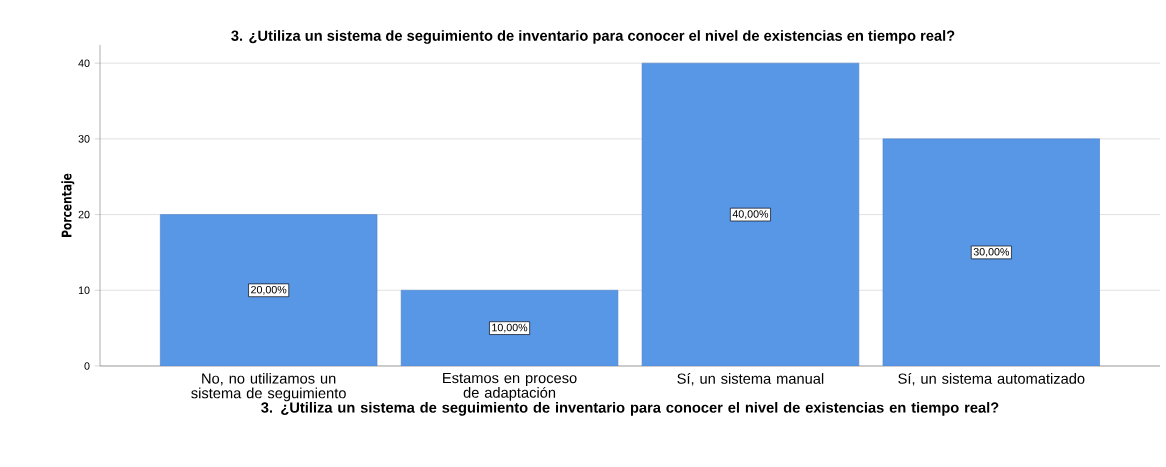 The image size is (1166, 467). Describe the element at coordinates (991, 379) in the screenshot. I see `x-tick-label: Sí, un sistema automatizado` at that location.